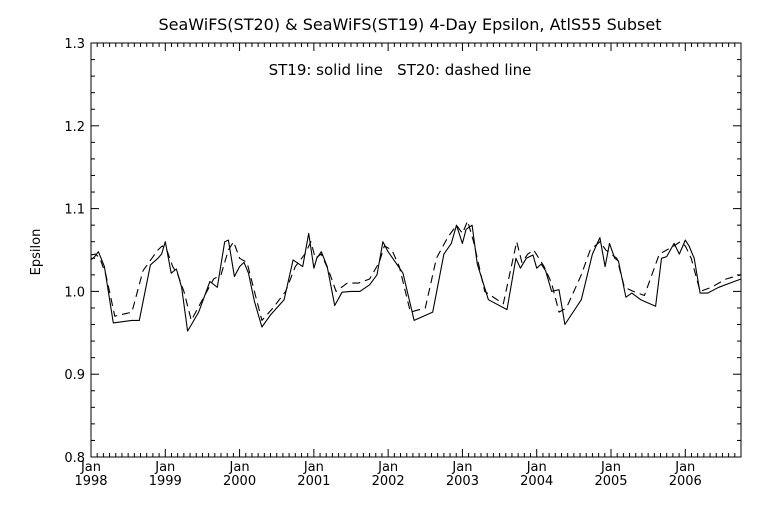 The image size is (768, 512). What do you see at coordinates (165, 481) in the screenshot?
I see `x-tick-year: 1999` at bounding box center [165, 481].